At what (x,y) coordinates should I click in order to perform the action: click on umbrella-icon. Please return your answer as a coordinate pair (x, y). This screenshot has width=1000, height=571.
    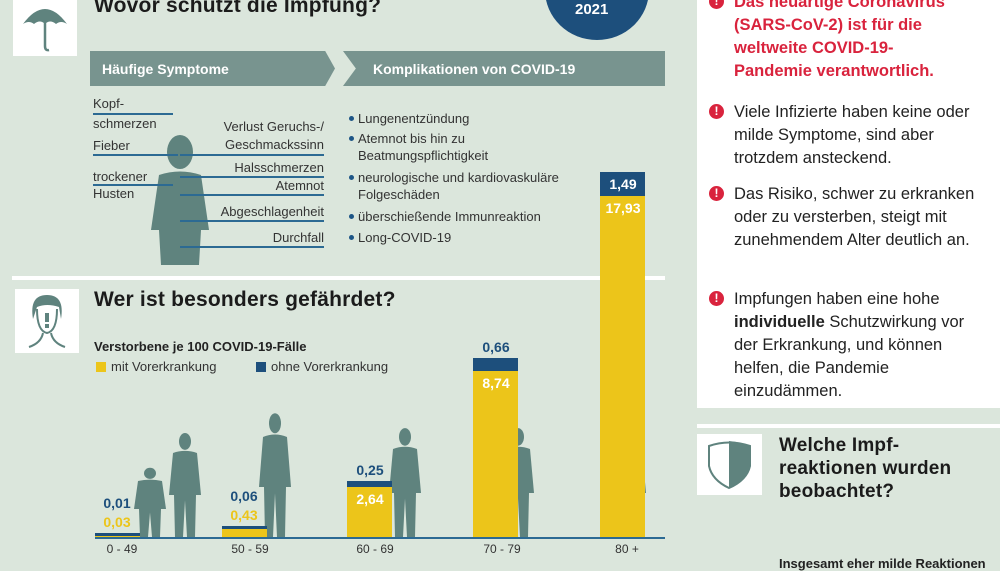
    Looking at the image, I should click on (45, 30).